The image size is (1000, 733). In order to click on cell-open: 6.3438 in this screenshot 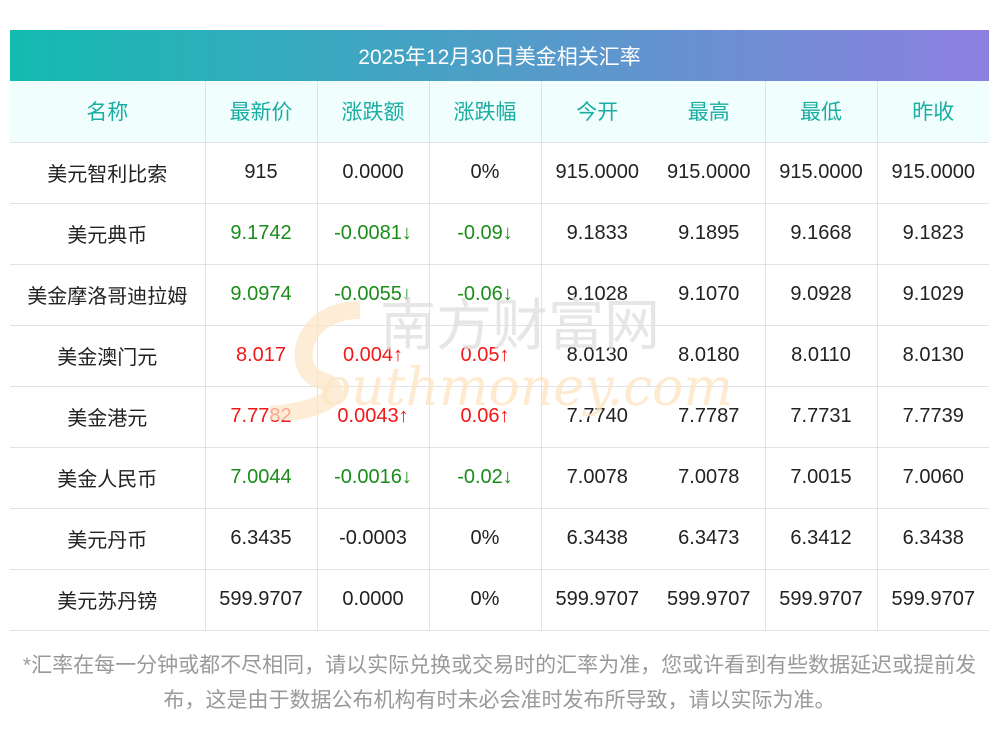, I will do `click(597, 539)`.